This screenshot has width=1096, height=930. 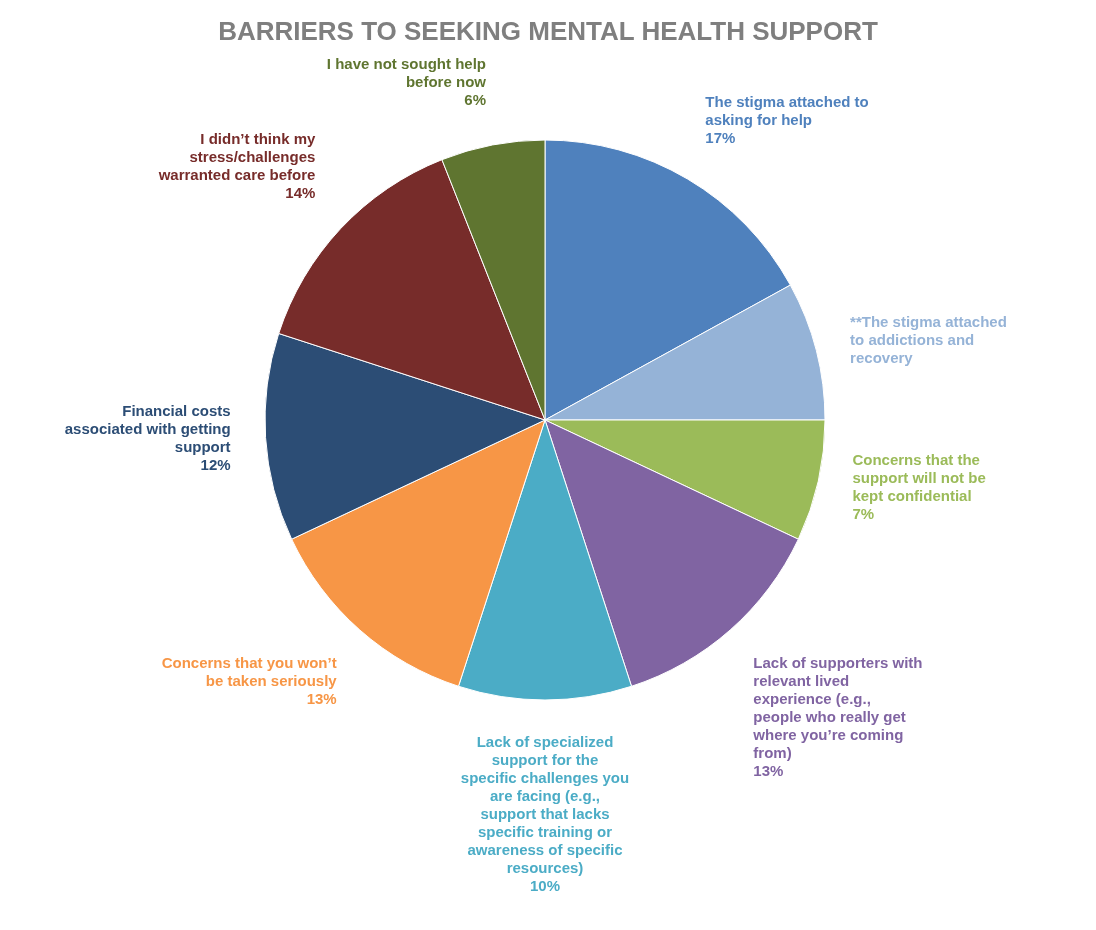 What do you see at coordinates (548, 31) in the screenshot?
I see `chart-title: BARRIERS TO SEEKING MENTAL HEALTH SUPPORT` at bounding box center [548, 31].